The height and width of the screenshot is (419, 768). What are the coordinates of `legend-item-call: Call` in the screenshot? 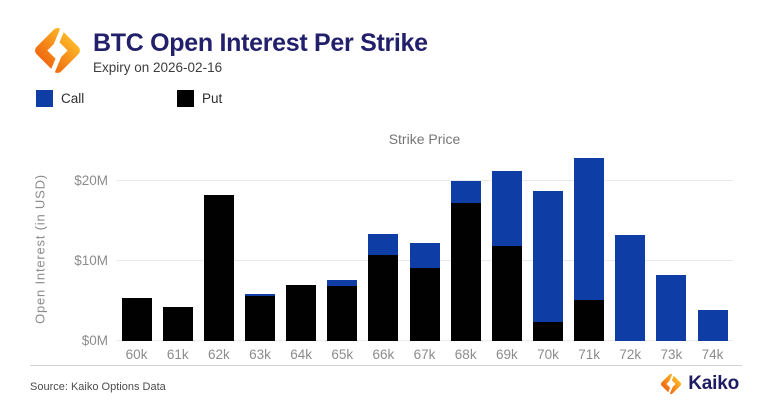 It's located at (60, 98).